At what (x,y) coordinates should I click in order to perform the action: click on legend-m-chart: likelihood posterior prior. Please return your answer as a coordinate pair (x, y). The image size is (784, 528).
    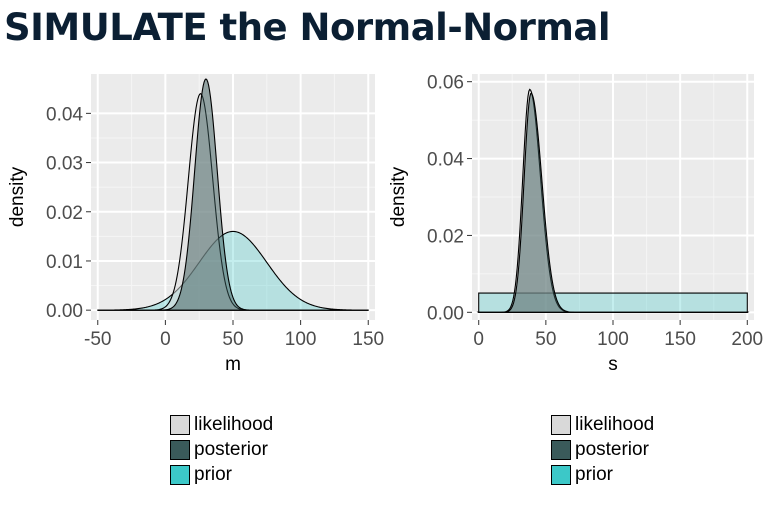
    Looking at the image, I should click on (221, 449).